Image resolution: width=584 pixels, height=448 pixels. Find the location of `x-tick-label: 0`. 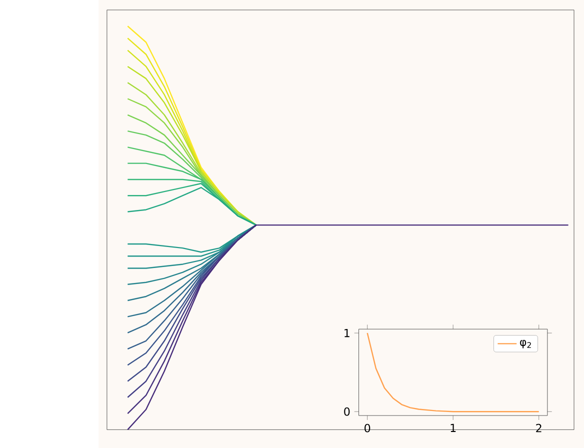

x-tick-label: 0 is located at coordinates (367, 428).